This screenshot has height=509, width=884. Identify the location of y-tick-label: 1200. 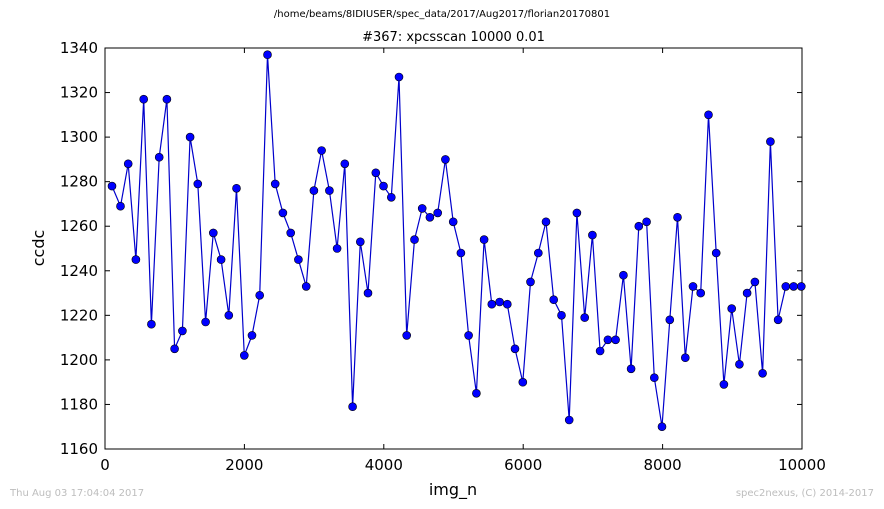
(79, 360).